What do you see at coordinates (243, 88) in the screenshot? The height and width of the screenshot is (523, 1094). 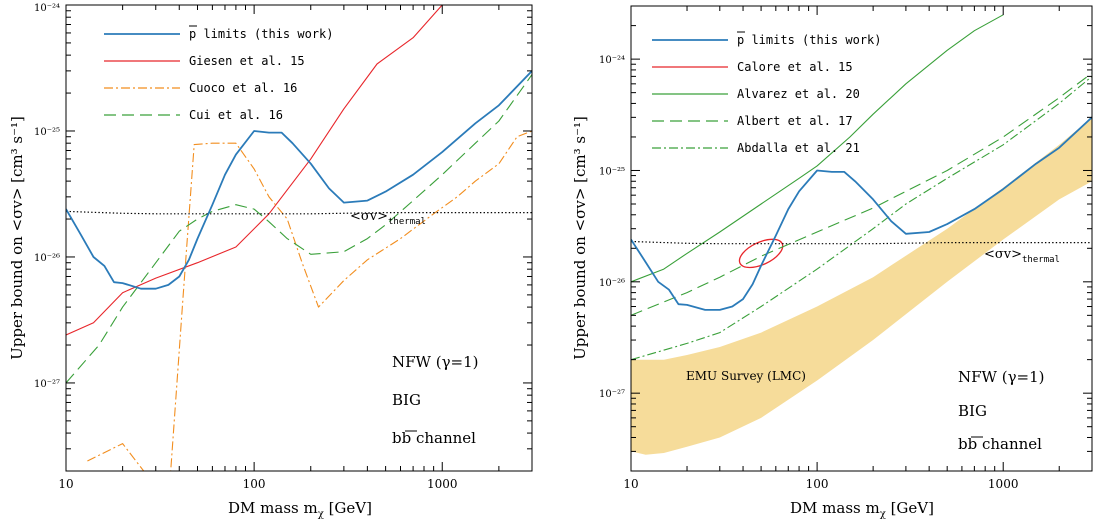 I see `legend-label: Cuoco et al. 16` at bounding box center [243, 88].